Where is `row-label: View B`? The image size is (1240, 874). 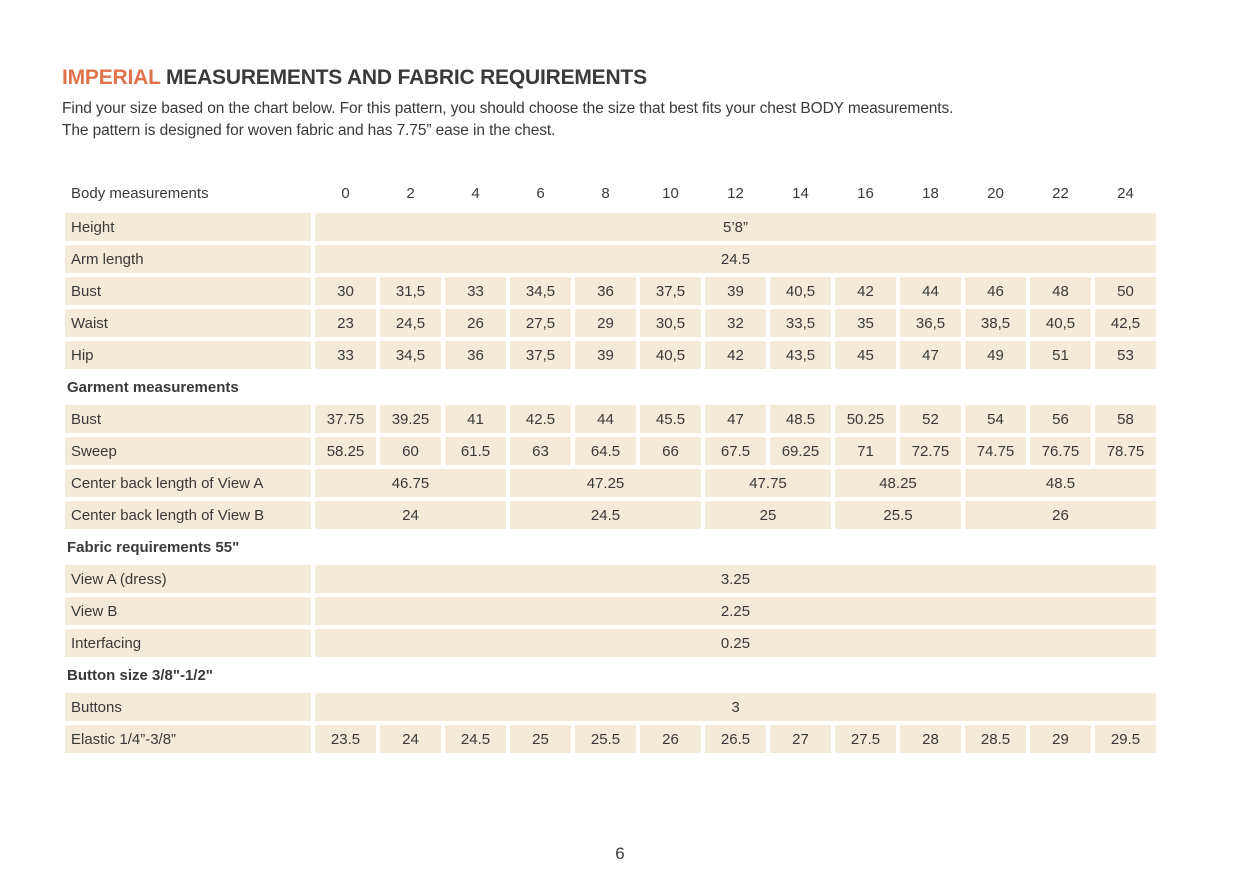
row-label: View B is located at coordinates (188, 611).